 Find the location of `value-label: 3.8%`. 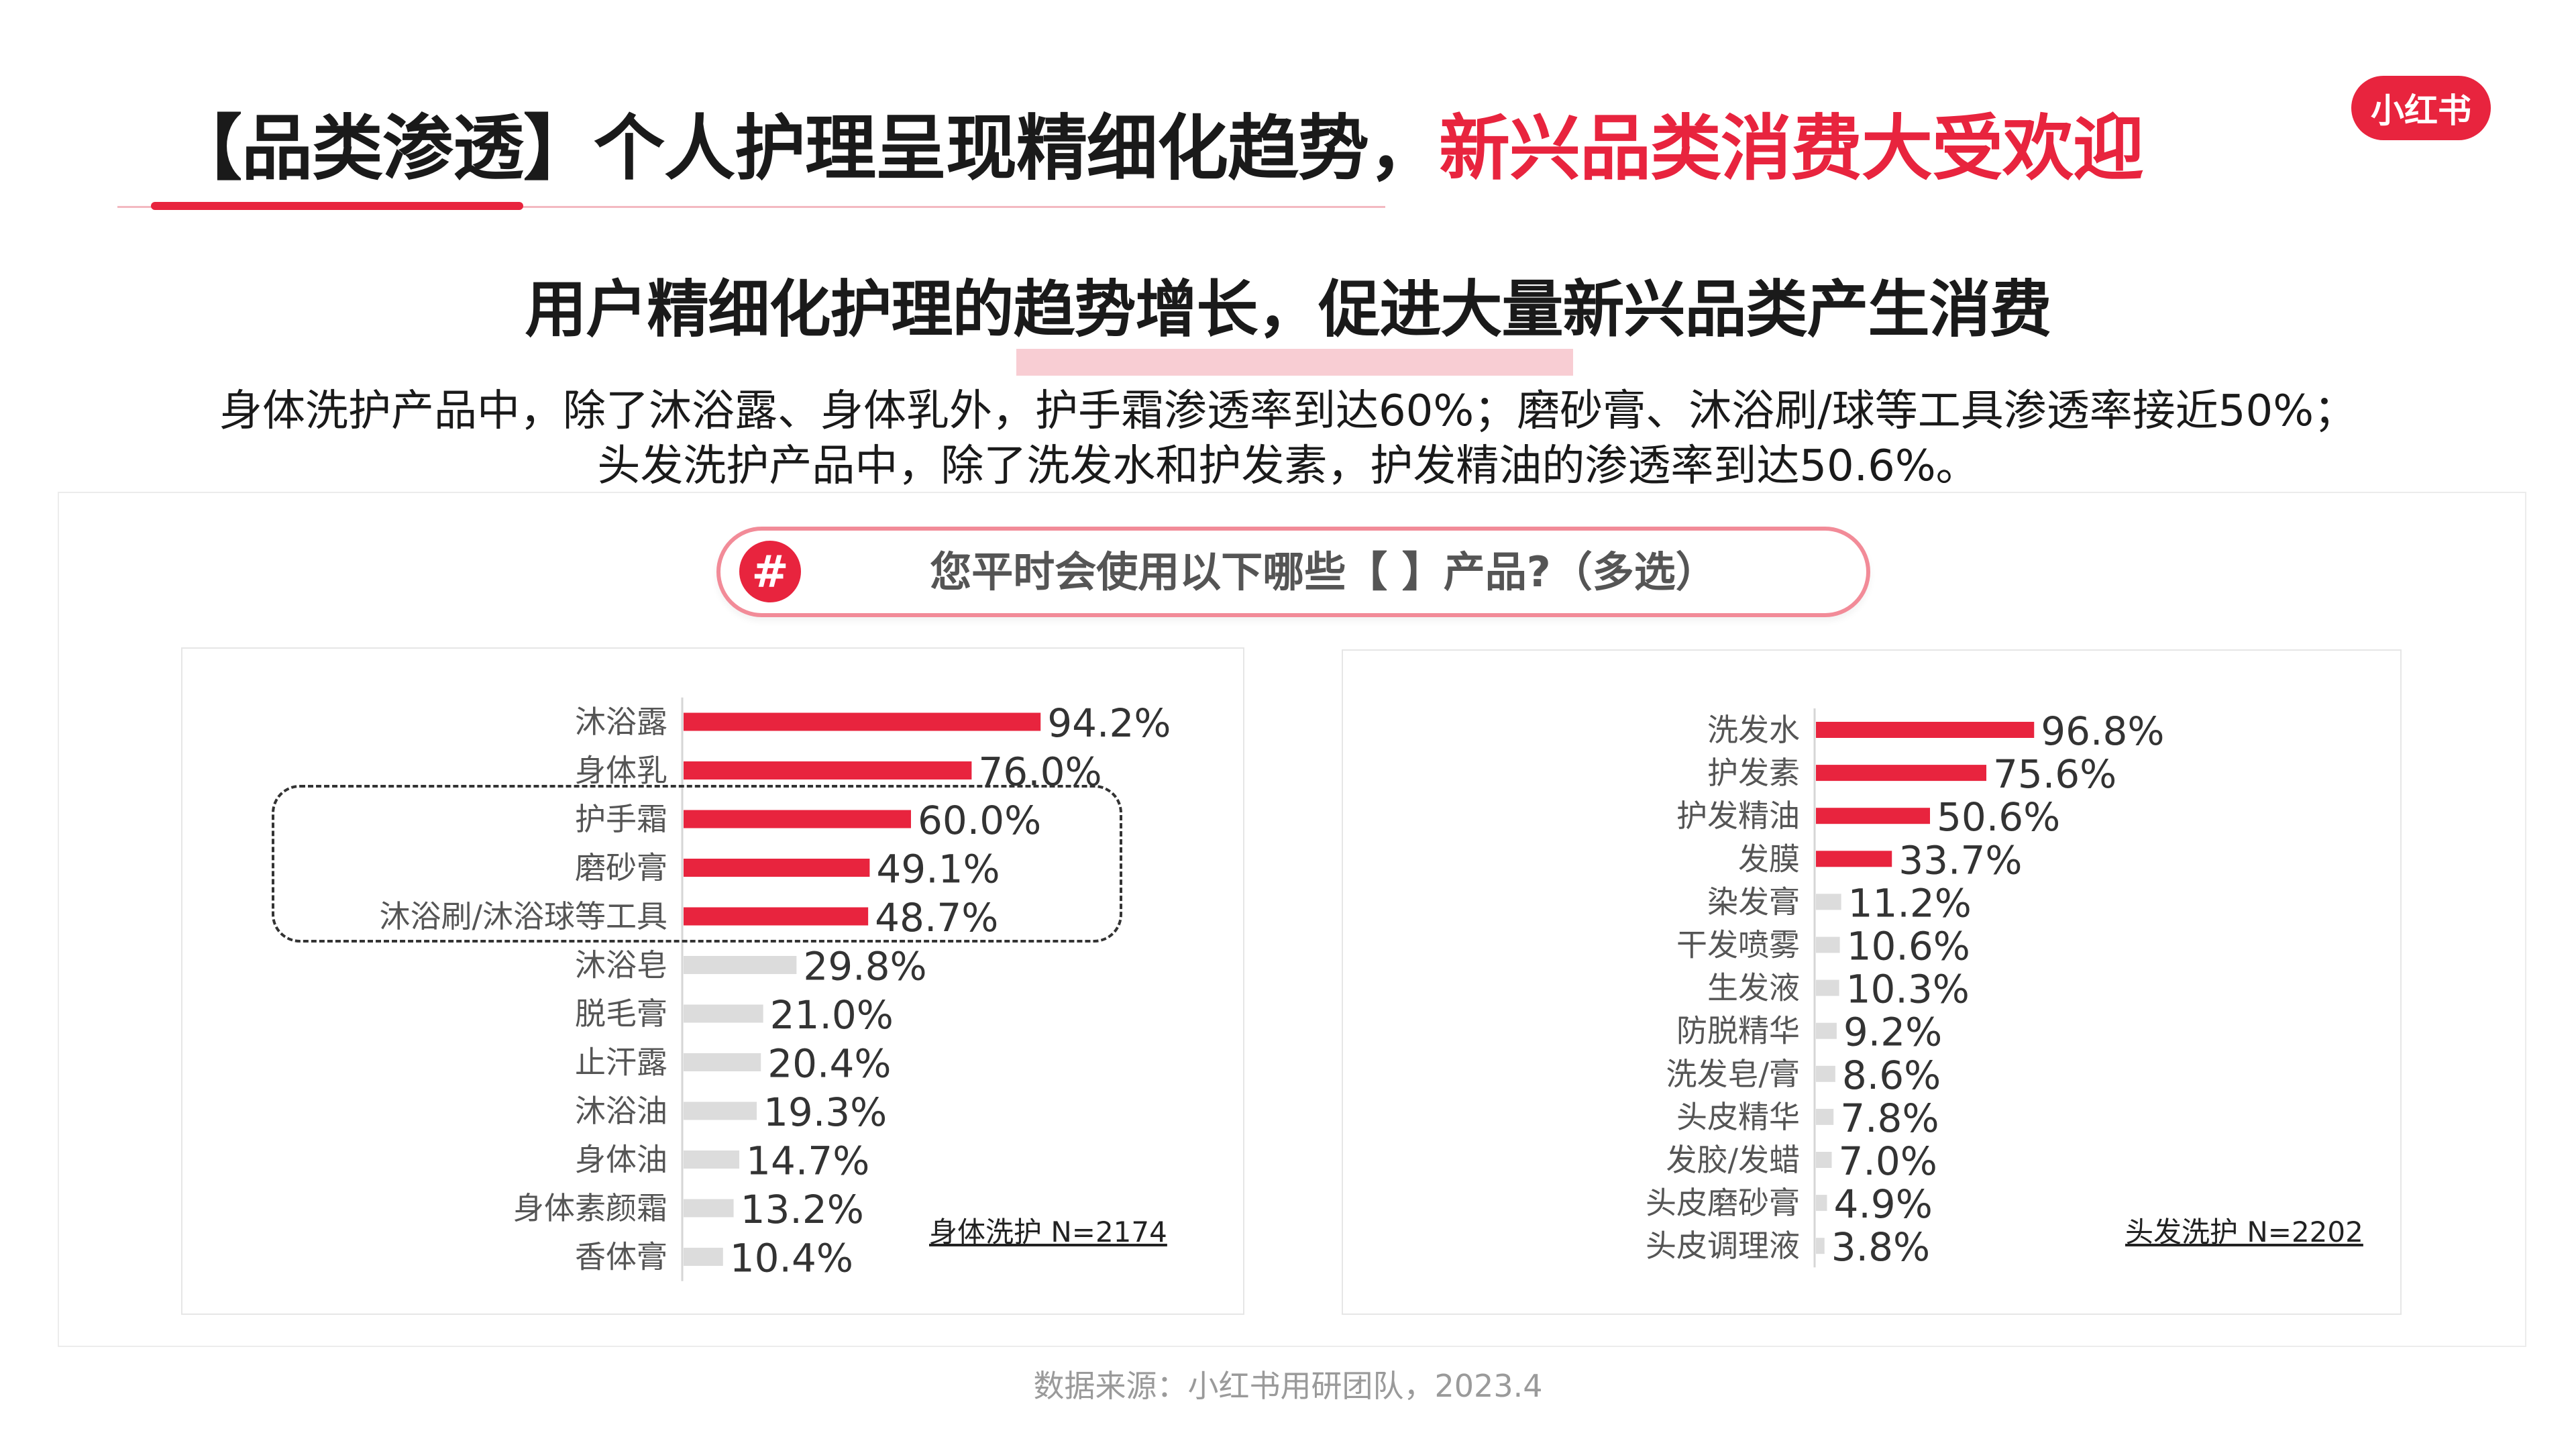

value-label: 3.8% is located at coordinates (1880, 1247).